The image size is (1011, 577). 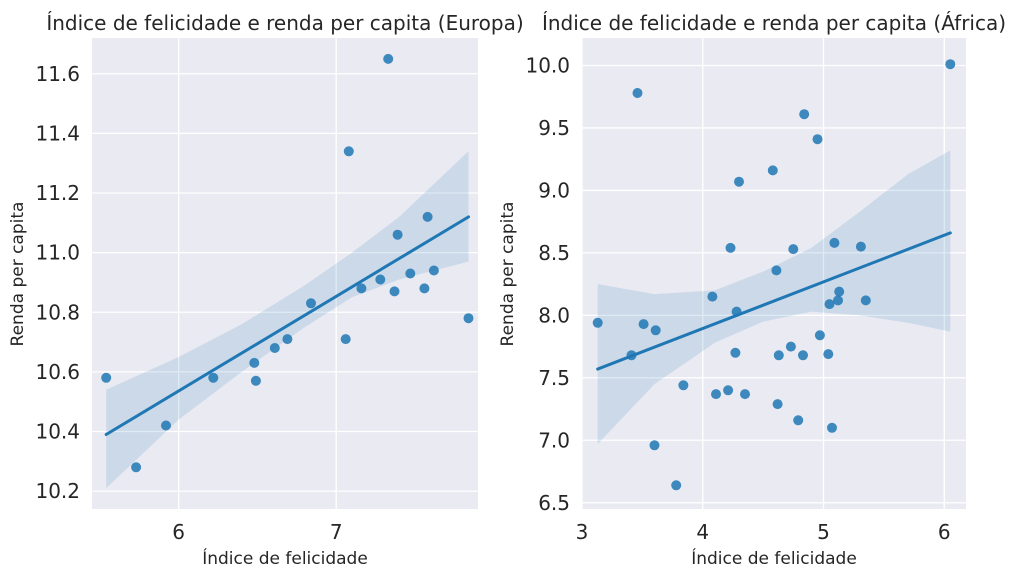 What do you see at coordinates (57, 193) in the screenshot?
I see `y-tick-label: 11.2` at bounding box center [57, 193].